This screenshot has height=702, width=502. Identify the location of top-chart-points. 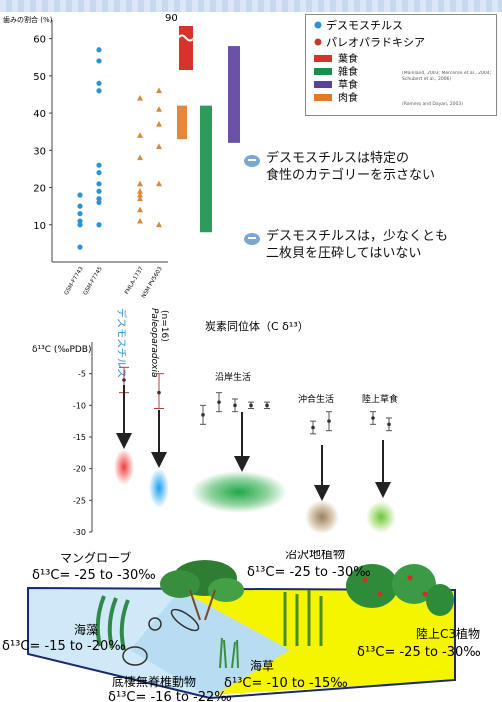
(119, 148).